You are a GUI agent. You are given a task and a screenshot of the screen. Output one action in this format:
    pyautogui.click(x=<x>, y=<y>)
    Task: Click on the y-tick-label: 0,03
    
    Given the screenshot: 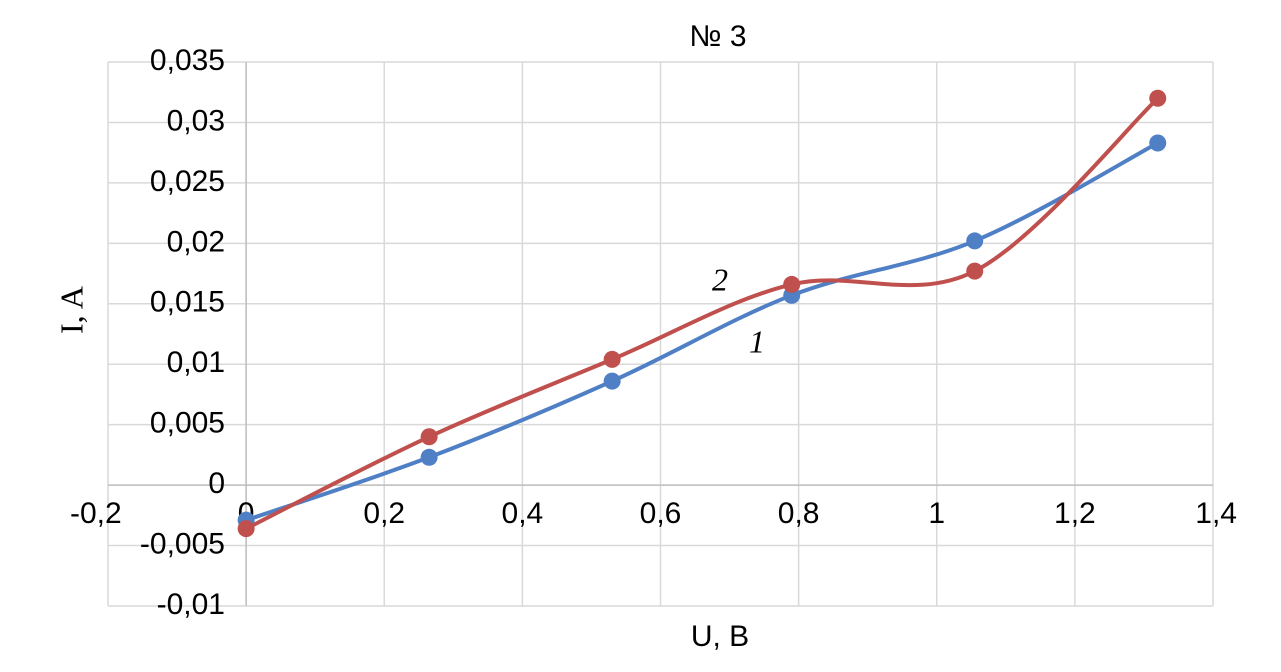 What is the action you would take?
    pyautogui.click(x=196, y=120)
    